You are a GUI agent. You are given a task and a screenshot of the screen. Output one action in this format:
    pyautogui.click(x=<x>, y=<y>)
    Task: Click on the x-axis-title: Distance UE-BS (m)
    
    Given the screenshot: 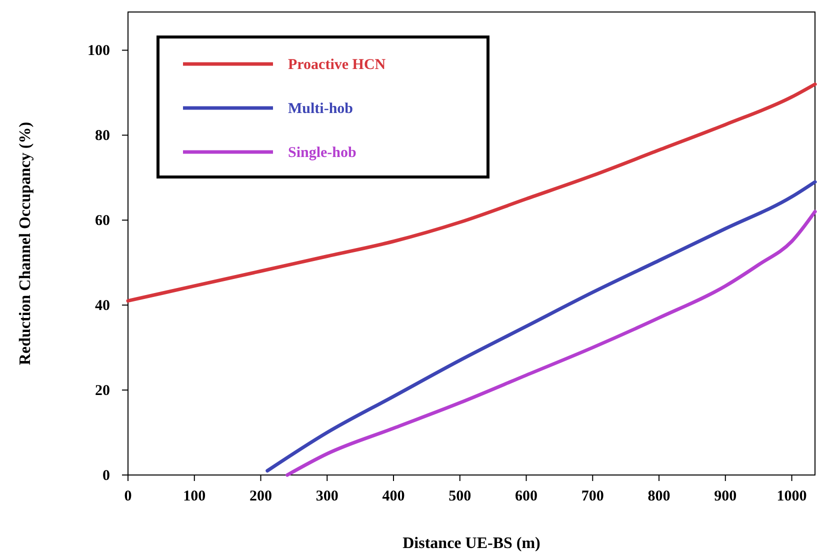 What is the action you would take?
    pyautogui.click(x=471, y=543)
    